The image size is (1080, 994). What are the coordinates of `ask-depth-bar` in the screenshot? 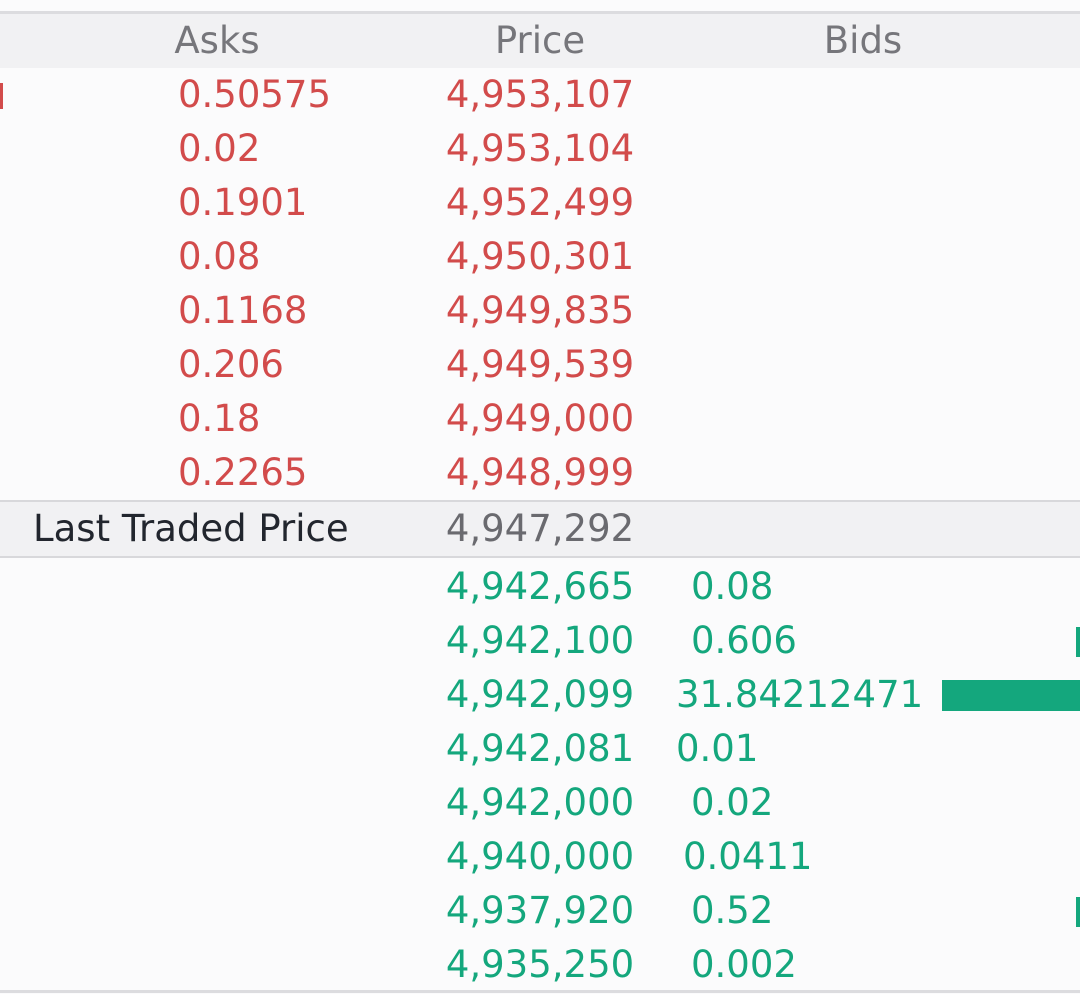 It's located at (1, 96).